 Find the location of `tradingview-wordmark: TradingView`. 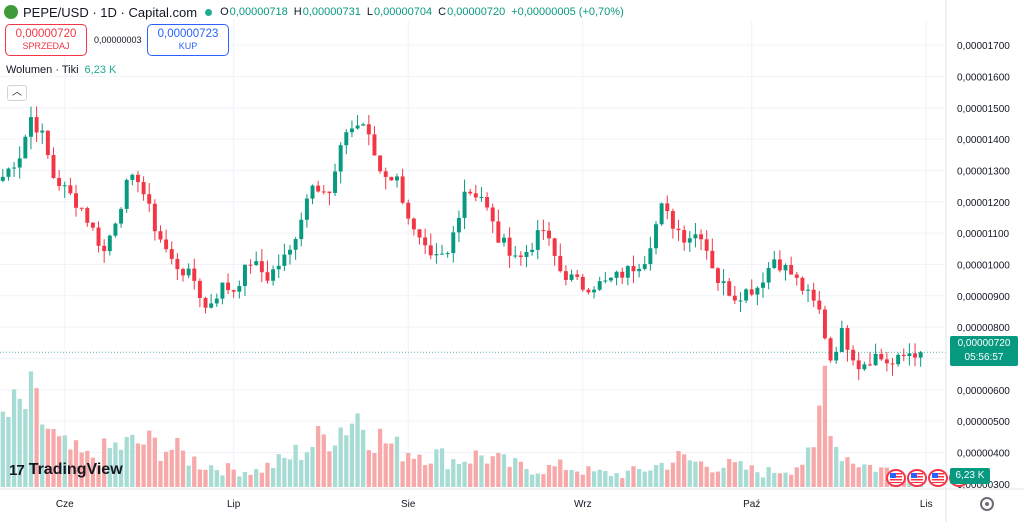

tradingview-wordmark: TradingView is located at coordinates (75, 469).